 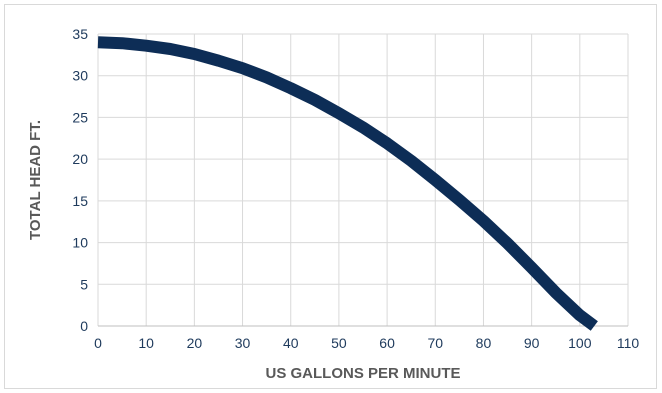 I want to click on x-tick-label: 70, so click(x=435, y=343).